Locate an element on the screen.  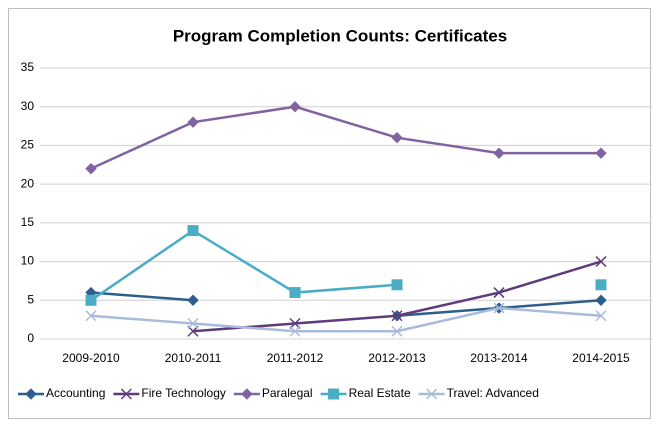
y-tick-label: 25 is located at coordinates (28, 145).